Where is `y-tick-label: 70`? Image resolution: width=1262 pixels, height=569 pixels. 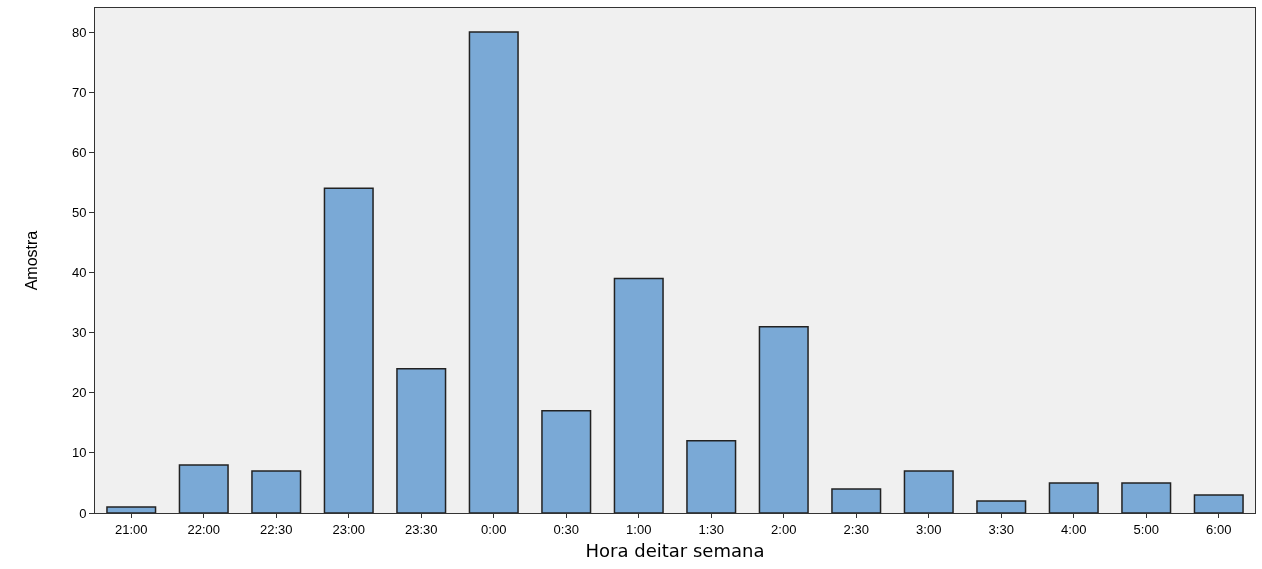 y-tick-label: 70 is located at coordinates (79, 92).